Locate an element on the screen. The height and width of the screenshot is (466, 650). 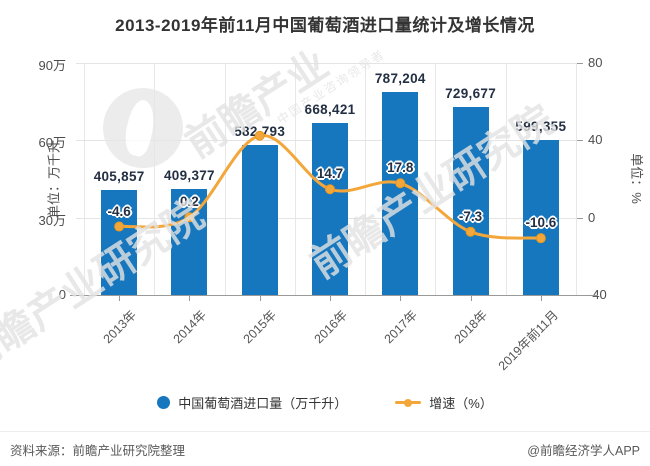
growth-value-label: 17.8 is located at coordinates (400, 168).